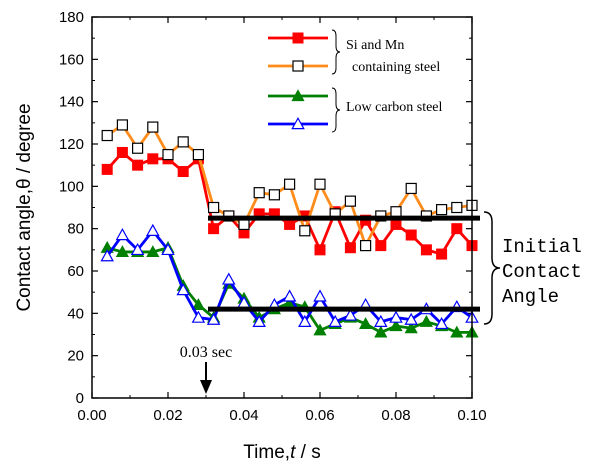 The width and height of the screenshot is (600, 467). What do you see at coordinates (24, 207) in the screenshot?
I see `y-axis-title: Contact angle,θ / degree` at bounding box center [24, 207].